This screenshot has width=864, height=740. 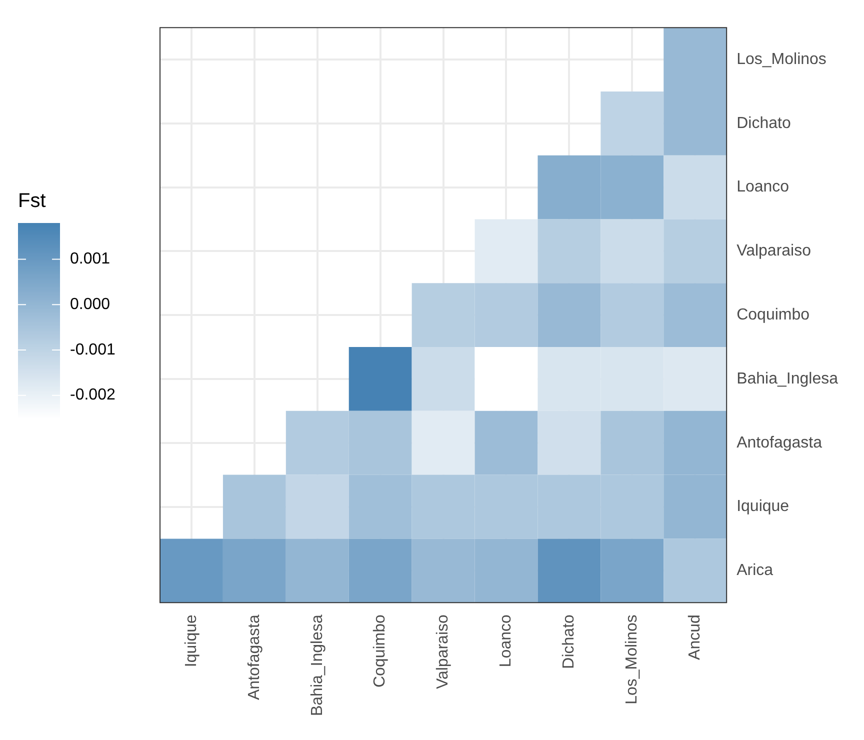 I want to click on x-tick-label: Ancud, so click(x=695, y=637).